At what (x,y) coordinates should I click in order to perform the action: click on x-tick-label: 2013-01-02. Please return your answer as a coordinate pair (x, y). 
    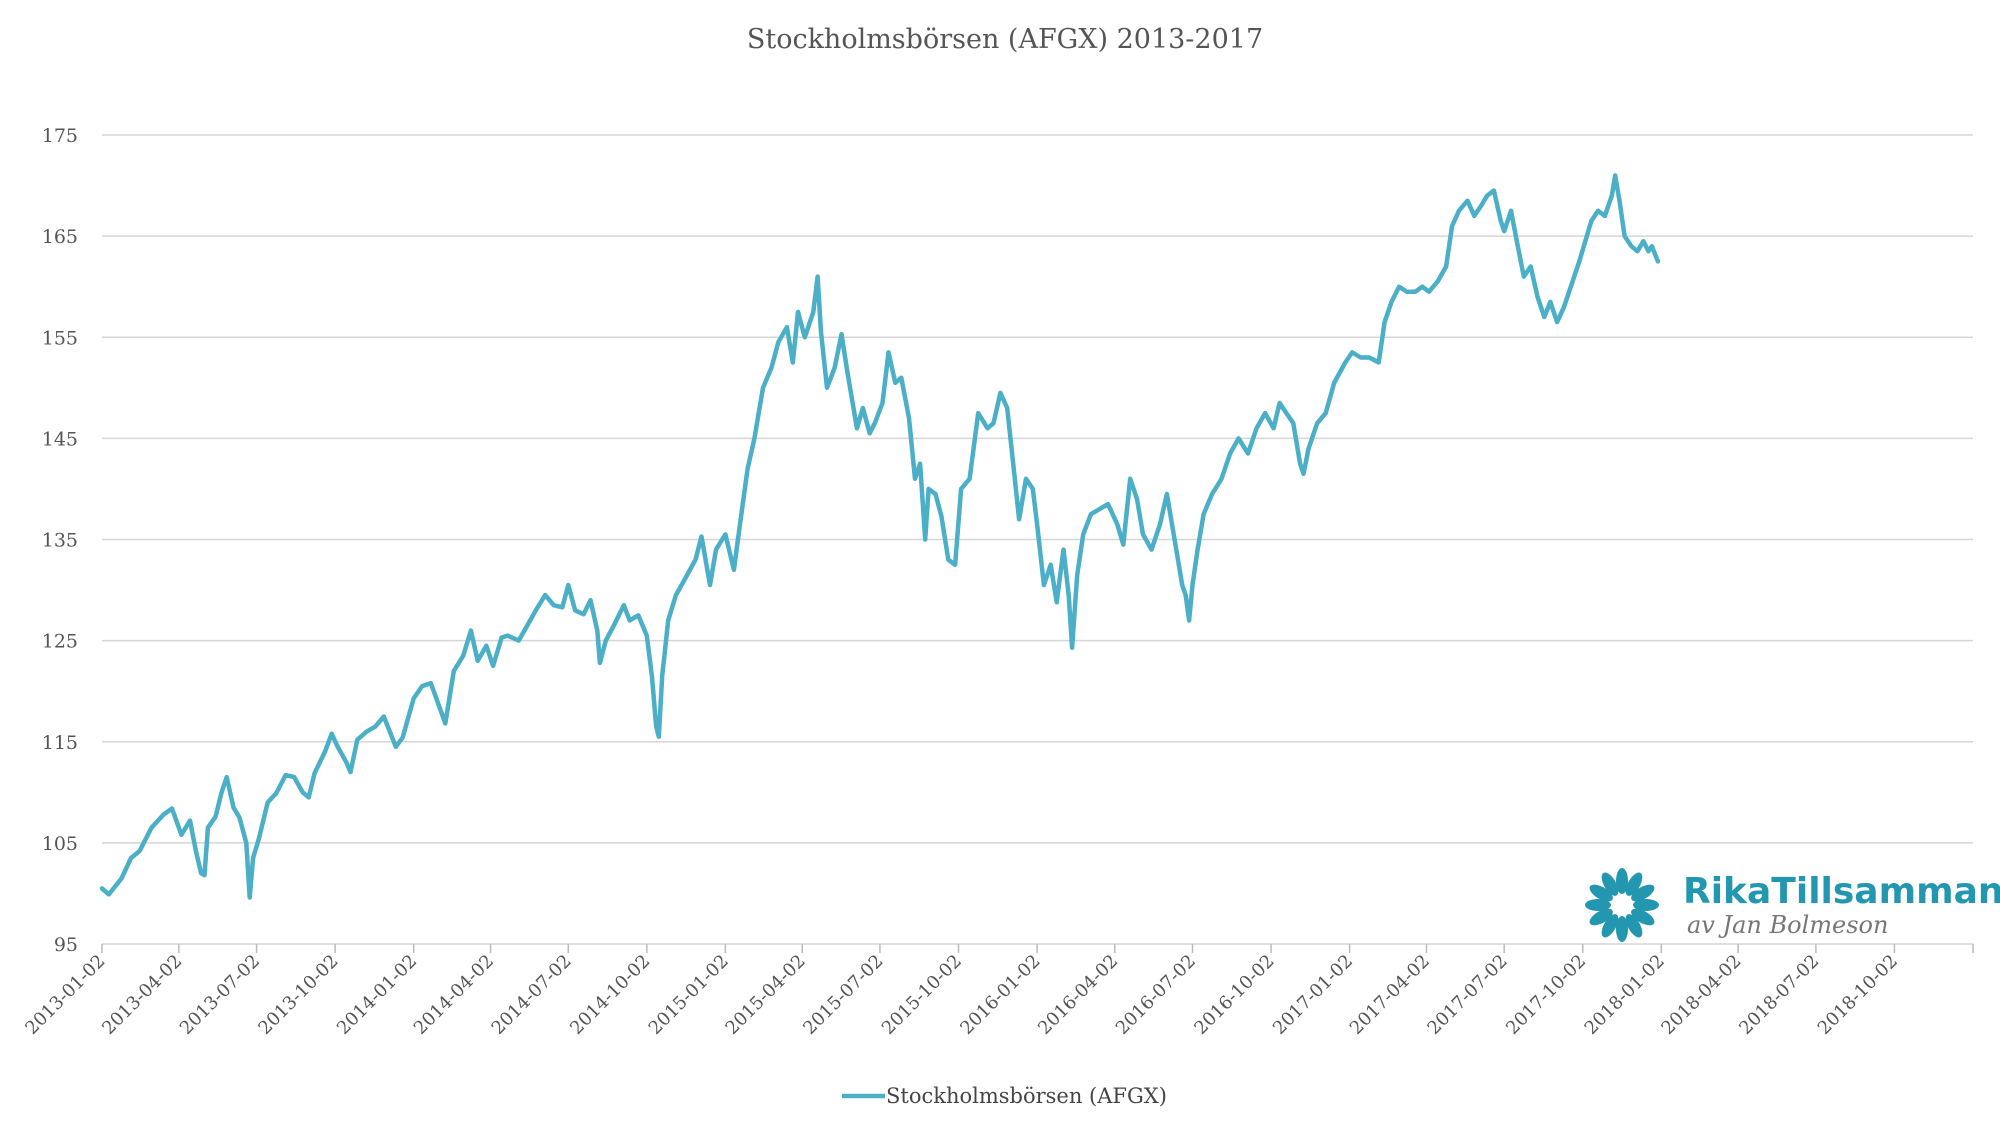
    Looking at the image, I should click on (65, 995).